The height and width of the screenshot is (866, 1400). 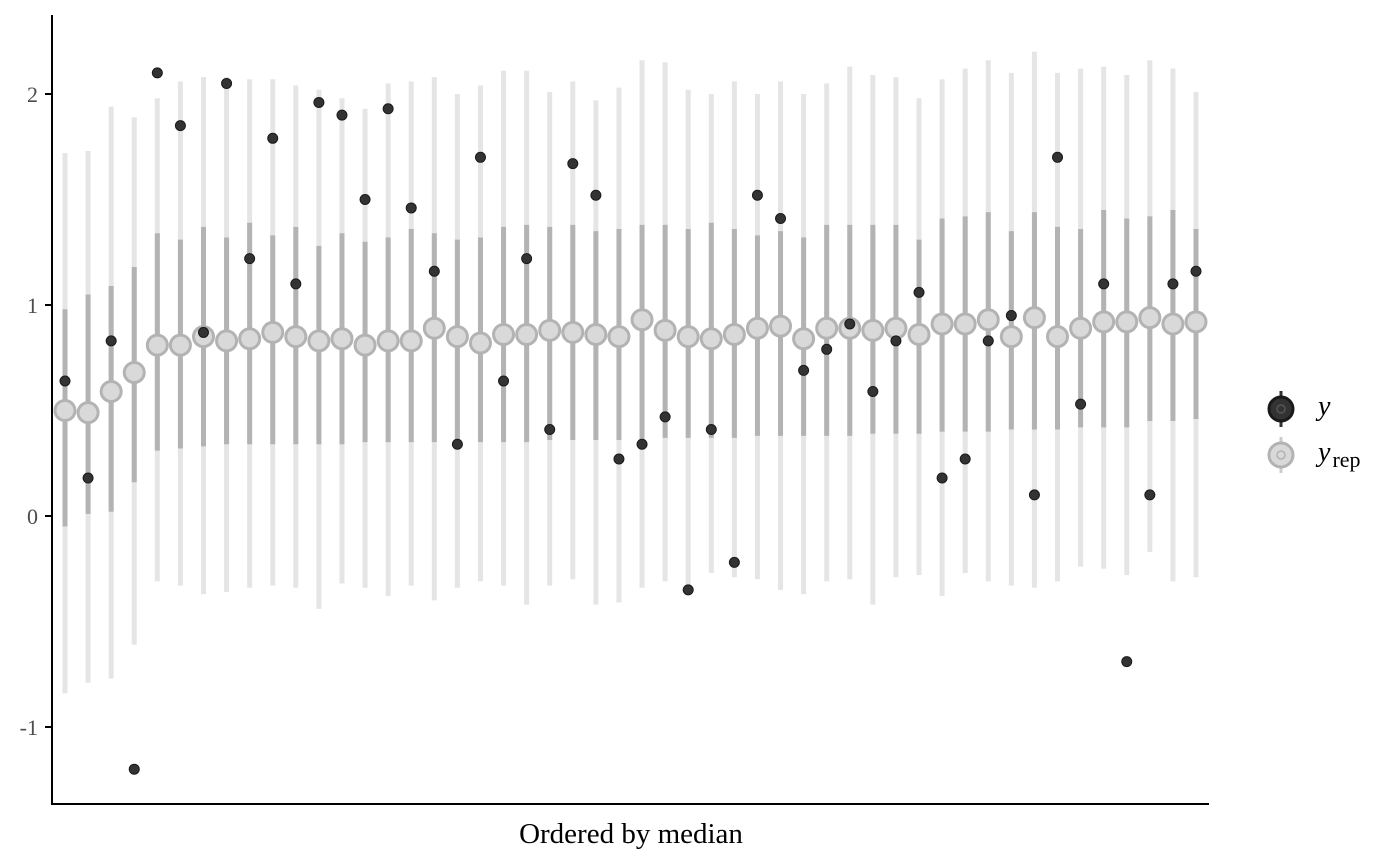 What do you see at coordinates (32, 305) in the screenshot?
I see `y-tick-label-2: 1` at bounding box center [32, 305].